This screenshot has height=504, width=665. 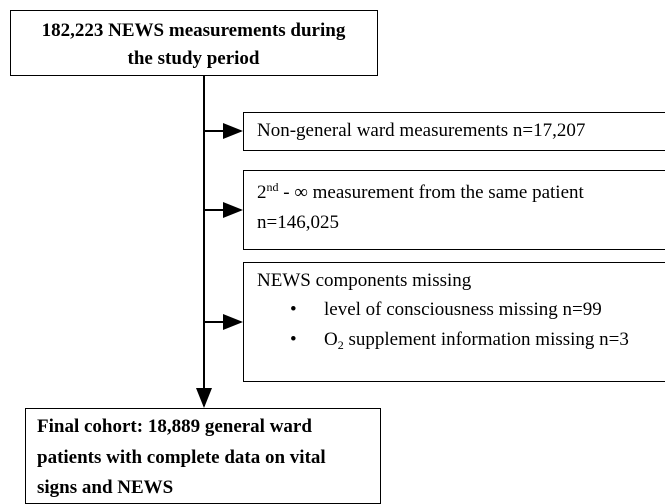 What do you see at coordinates (298, 222) in the screenshot?
I see `box-text: n=146,025` at bounding box center [298, 222].